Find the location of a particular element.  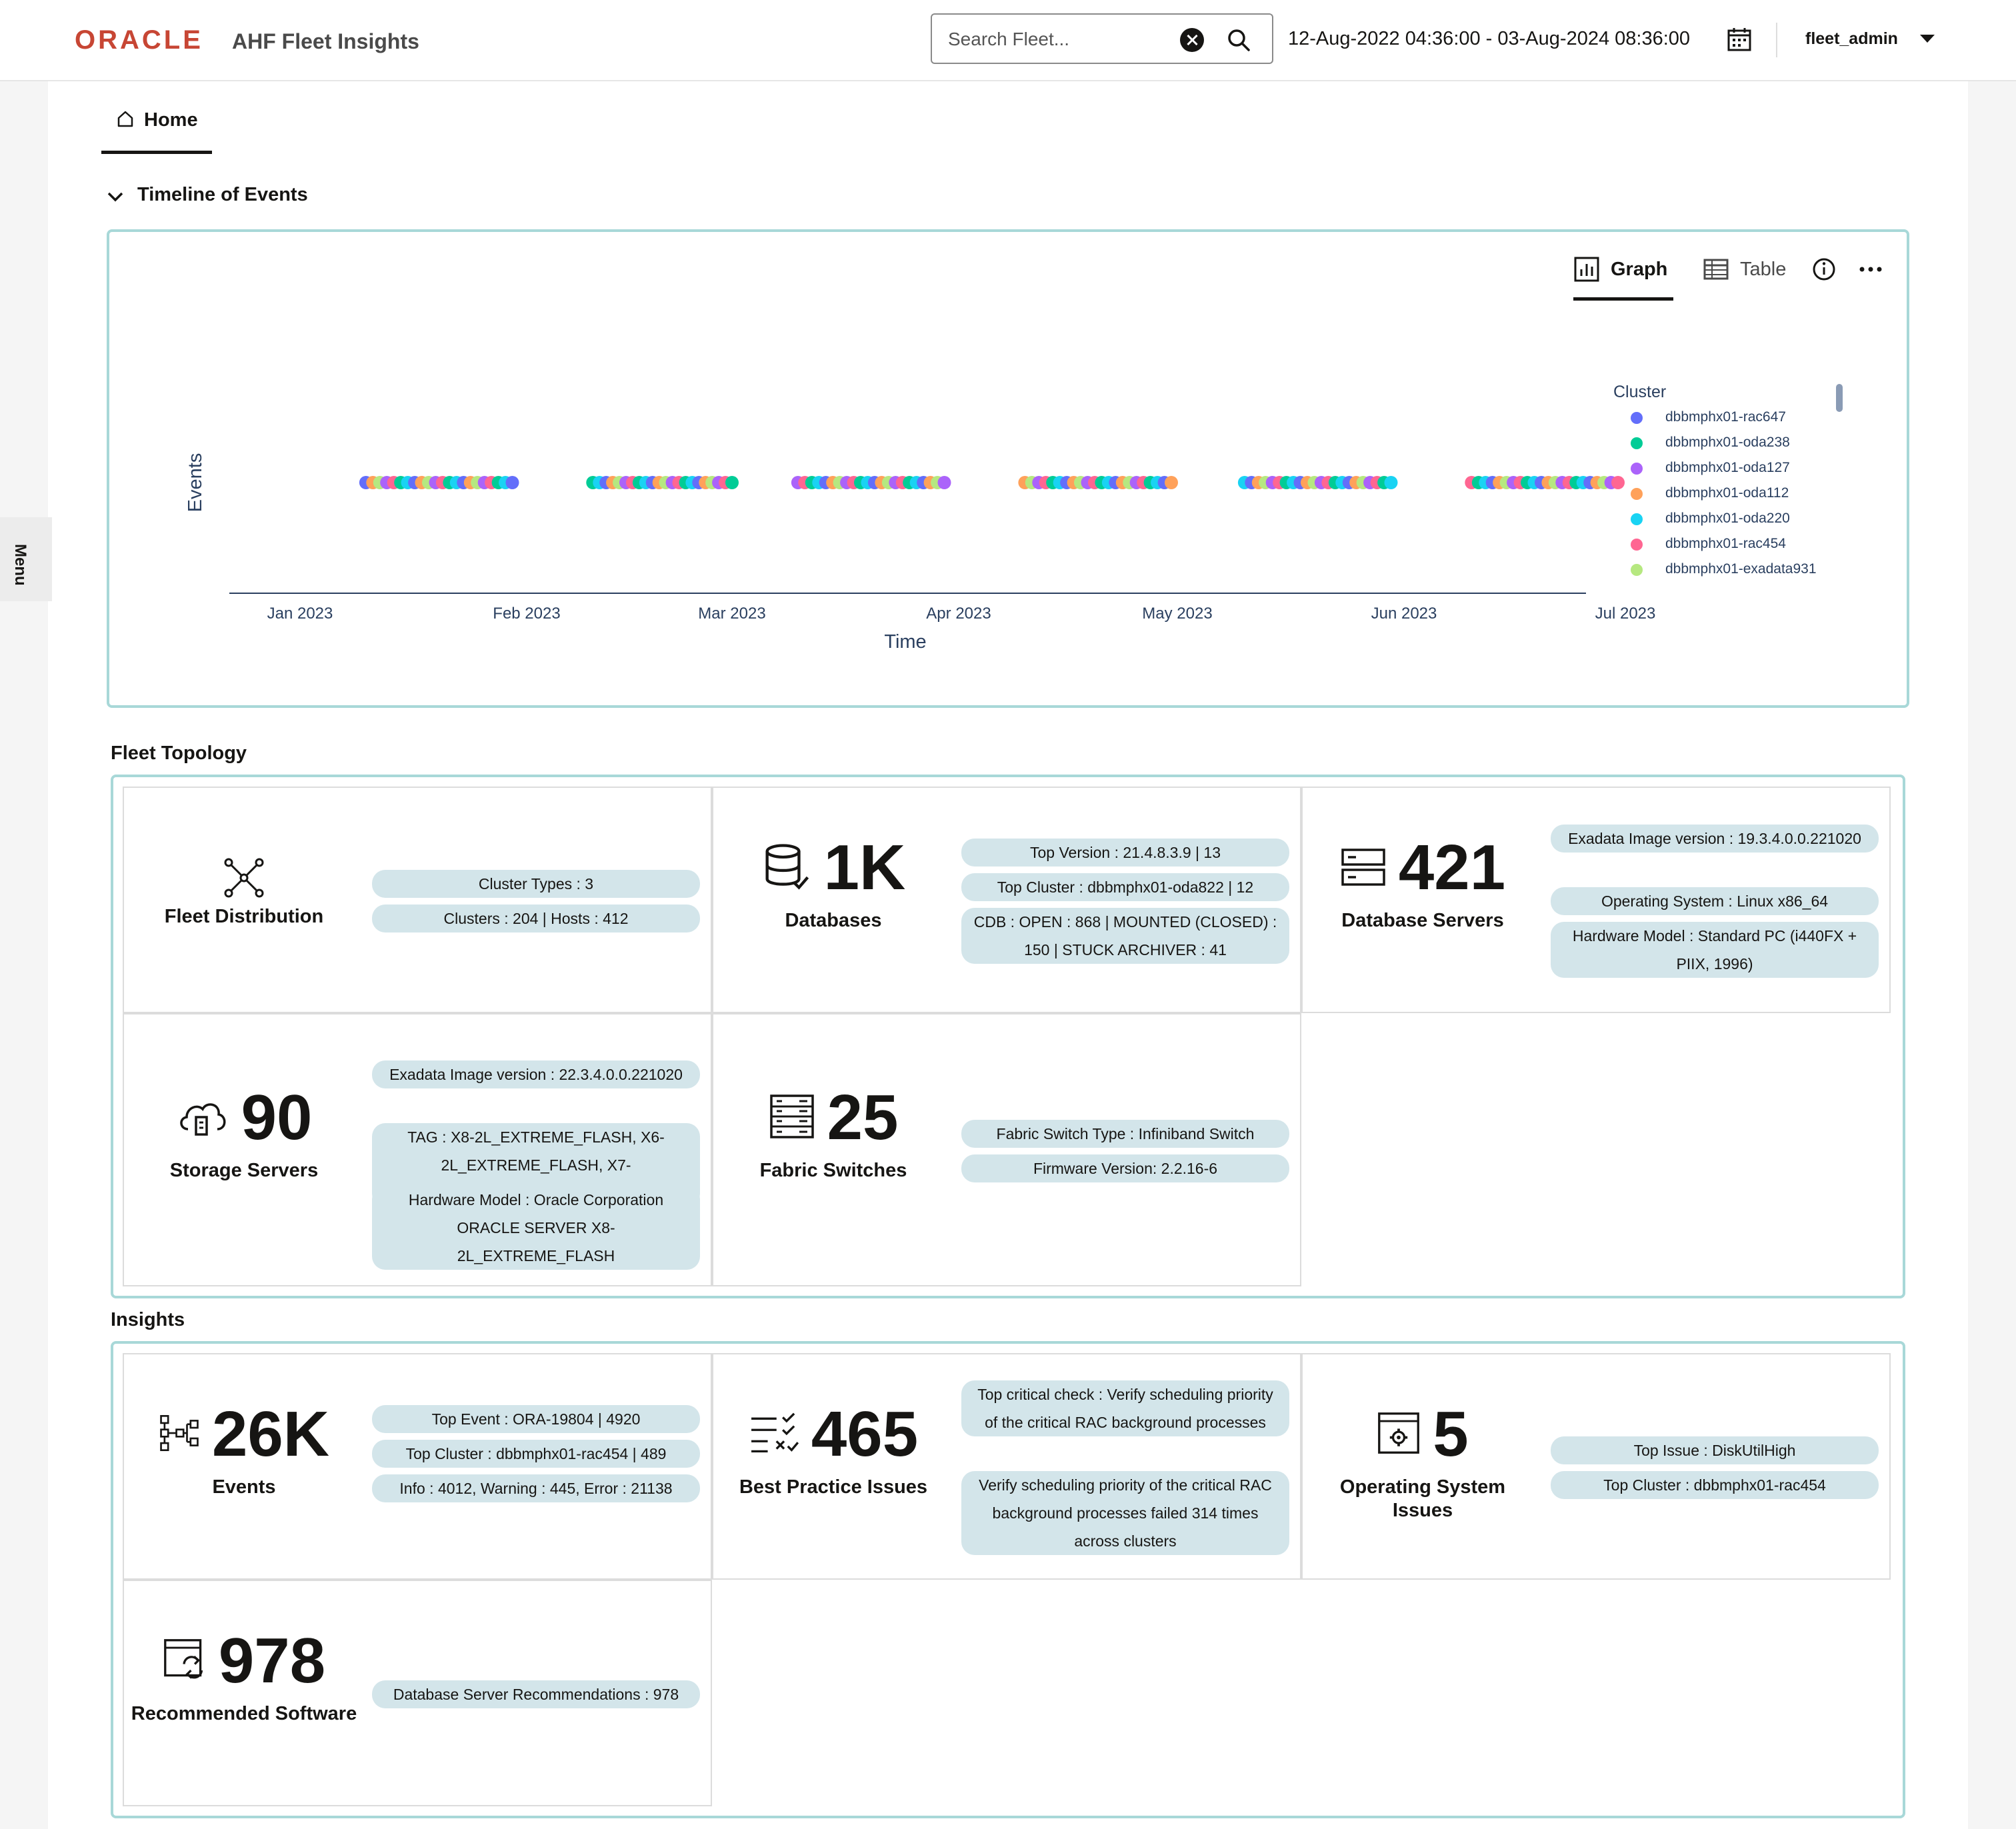

app-title: AHF Fleet Insights is located at coordinates (325, 41).